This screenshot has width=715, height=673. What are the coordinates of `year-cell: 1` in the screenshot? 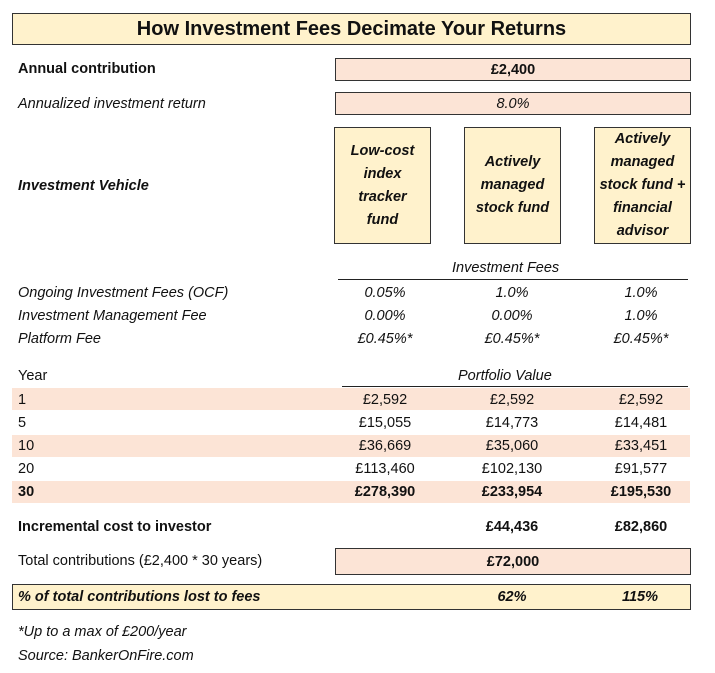 It's located at (22, 400).